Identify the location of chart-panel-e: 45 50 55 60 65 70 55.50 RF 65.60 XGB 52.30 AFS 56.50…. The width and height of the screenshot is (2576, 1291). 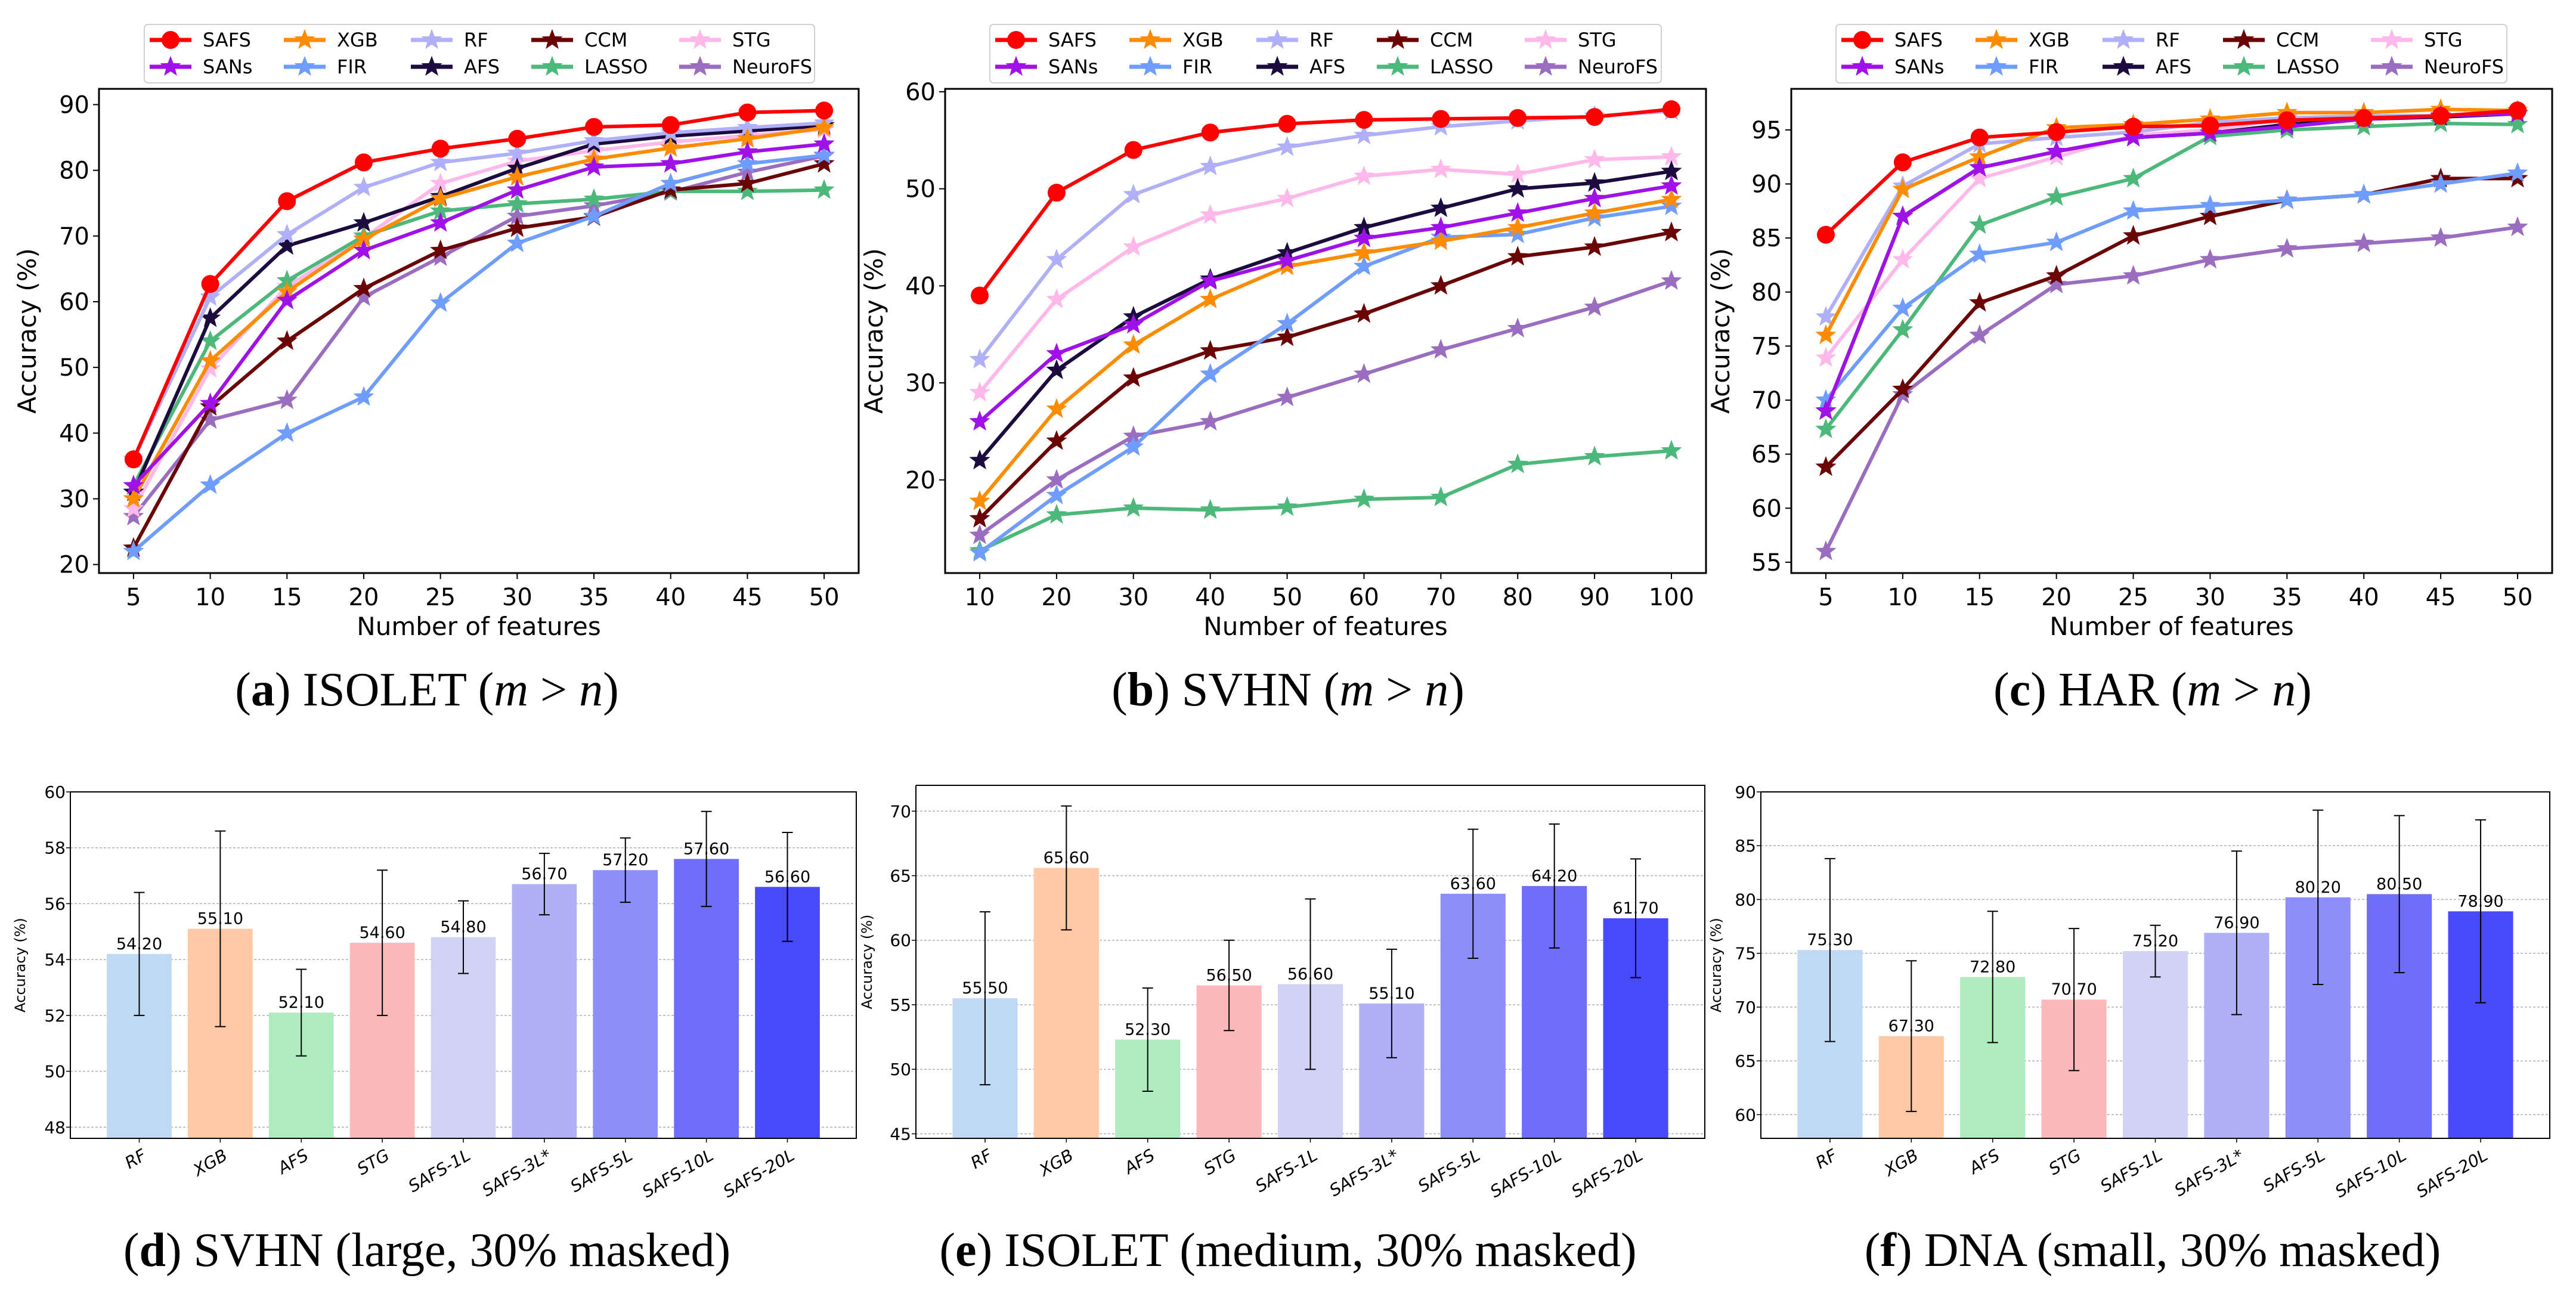
(1282, 993).